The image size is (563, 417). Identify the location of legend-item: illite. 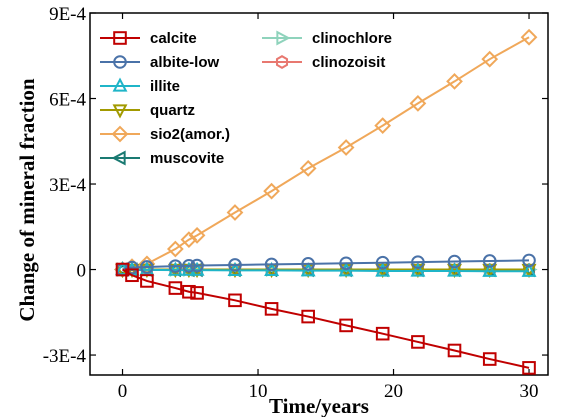
(140, 86).